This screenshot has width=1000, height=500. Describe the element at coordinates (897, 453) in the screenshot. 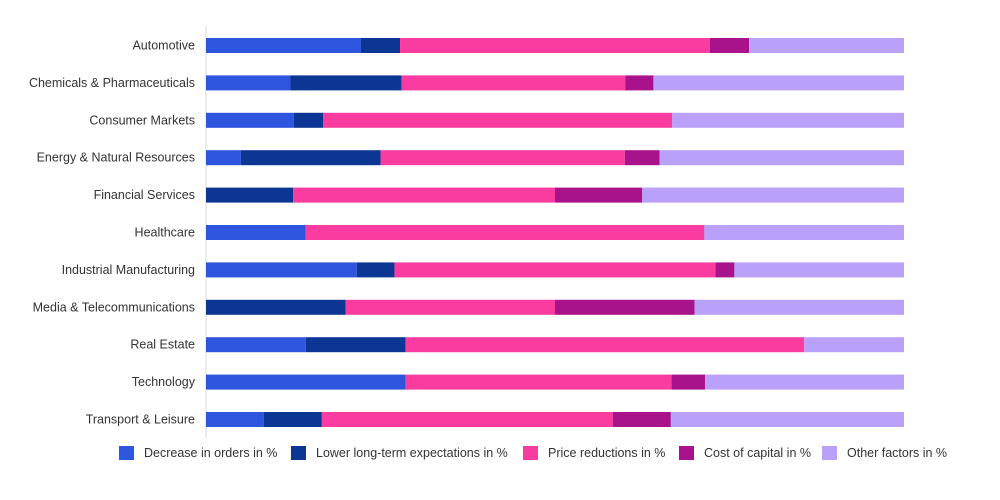

I see `legend-label: Other factors in %` at that location.